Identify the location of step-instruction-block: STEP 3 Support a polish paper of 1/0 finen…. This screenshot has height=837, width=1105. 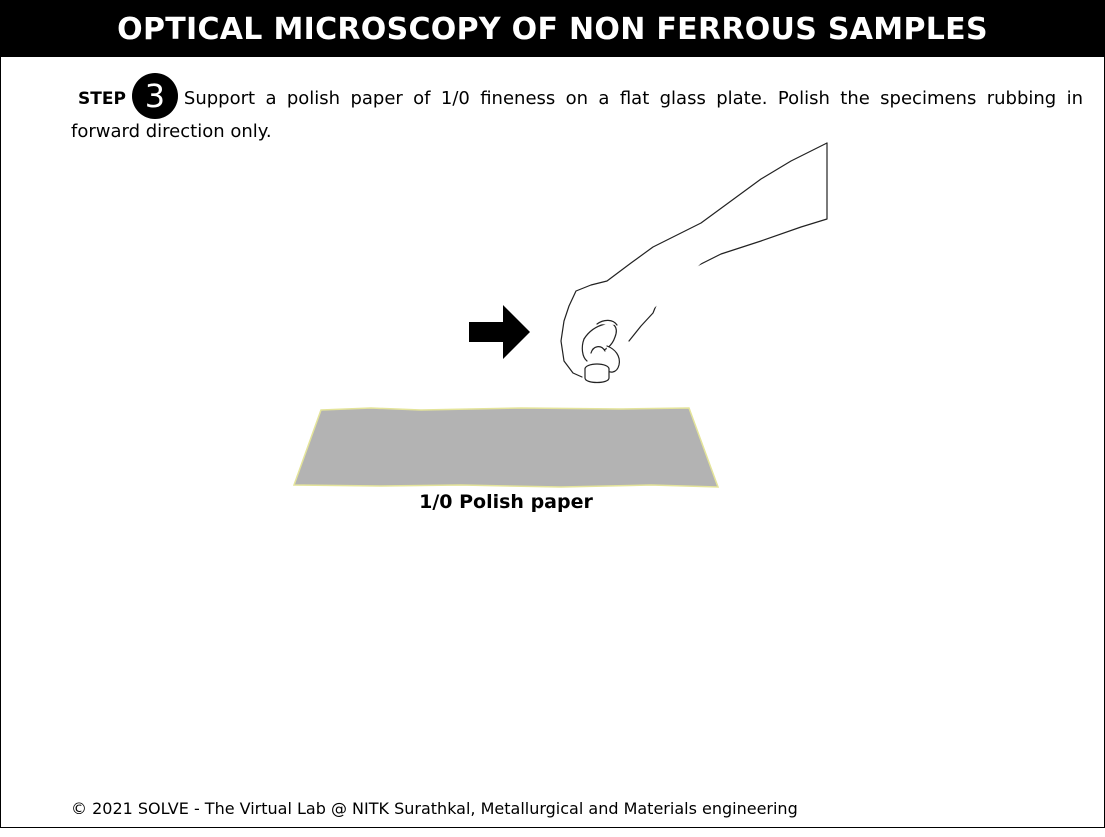
(577, 109).